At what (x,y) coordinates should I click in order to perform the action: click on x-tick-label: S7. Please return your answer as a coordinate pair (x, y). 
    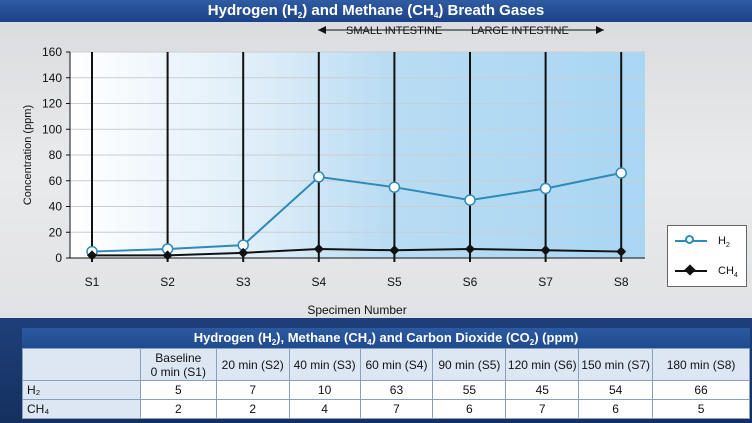
    Looking at the image, I should click on (545, 282).